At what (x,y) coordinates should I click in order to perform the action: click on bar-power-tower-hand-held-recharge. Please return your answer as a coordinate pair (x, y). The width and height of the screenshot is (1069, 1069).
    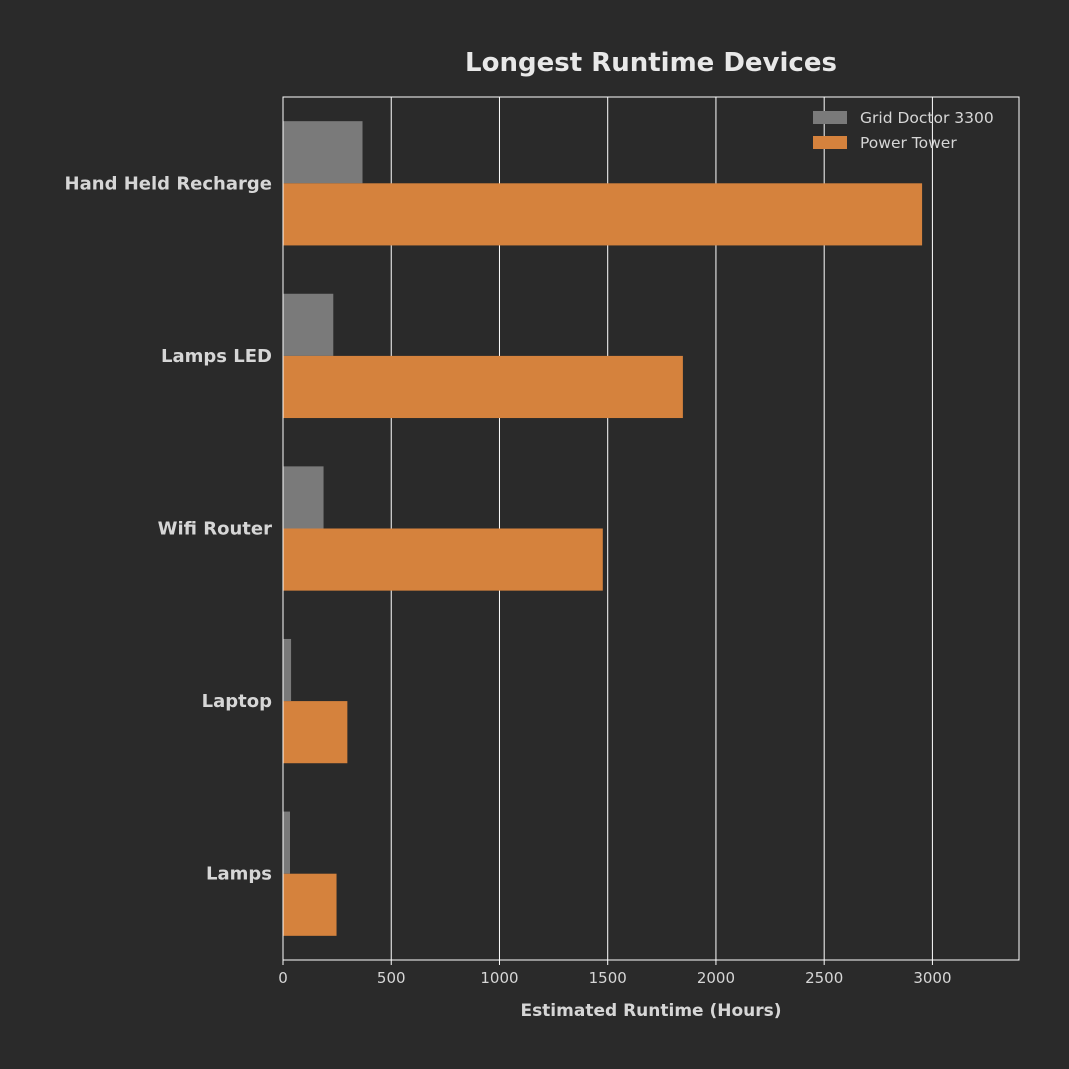
    Looking at the image, I should click on (603, 214).